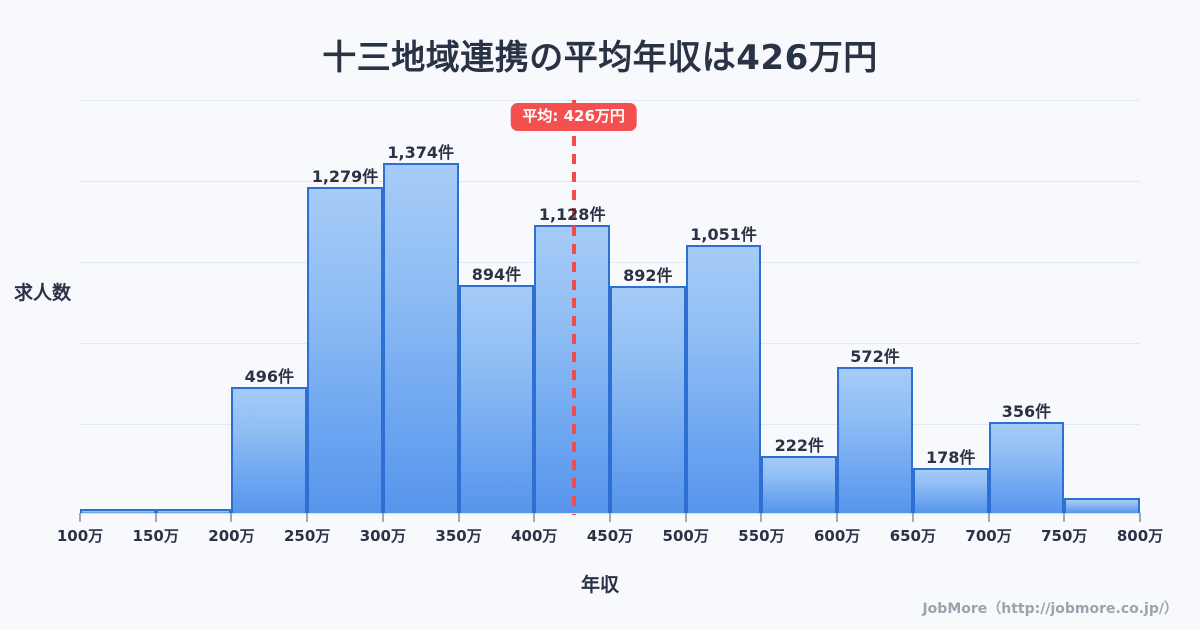 This screenshot has height=630, width=1200. I want to click on bar-150万, so click(193, 511).